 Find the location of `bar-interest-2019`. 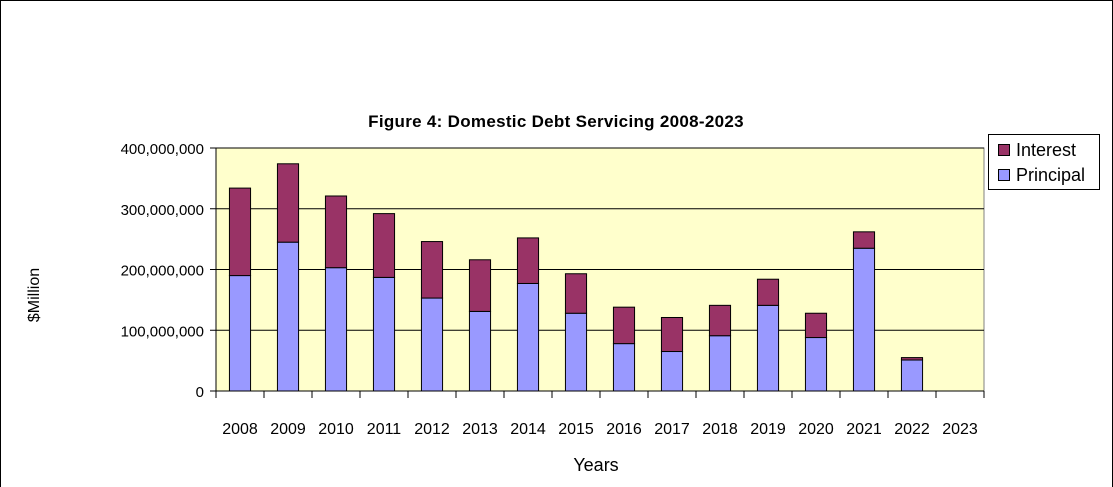

bar-interest-2019 is located at coordinates (768, 292).